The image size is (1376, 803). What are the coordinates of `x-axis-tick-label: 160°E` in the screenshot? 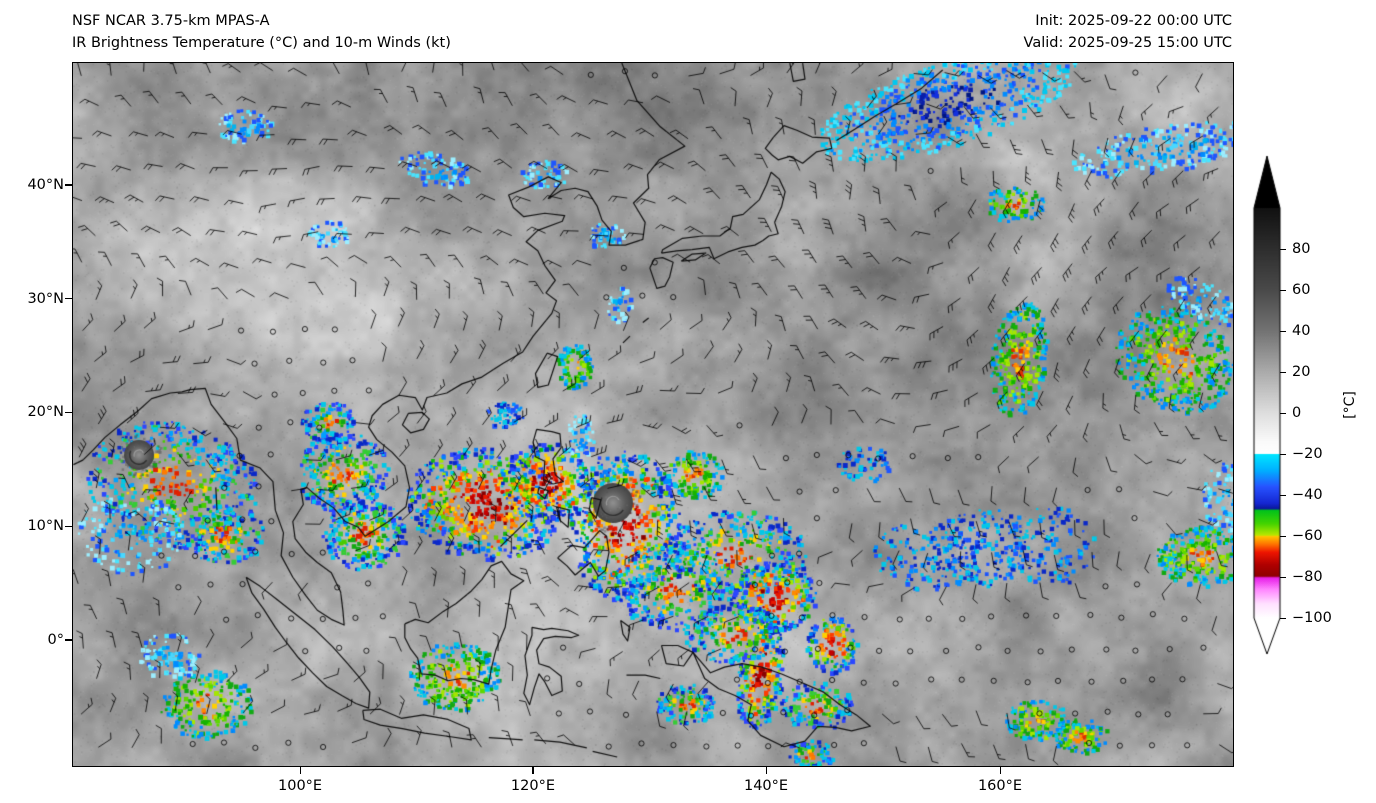 It's located at (1000, 786).